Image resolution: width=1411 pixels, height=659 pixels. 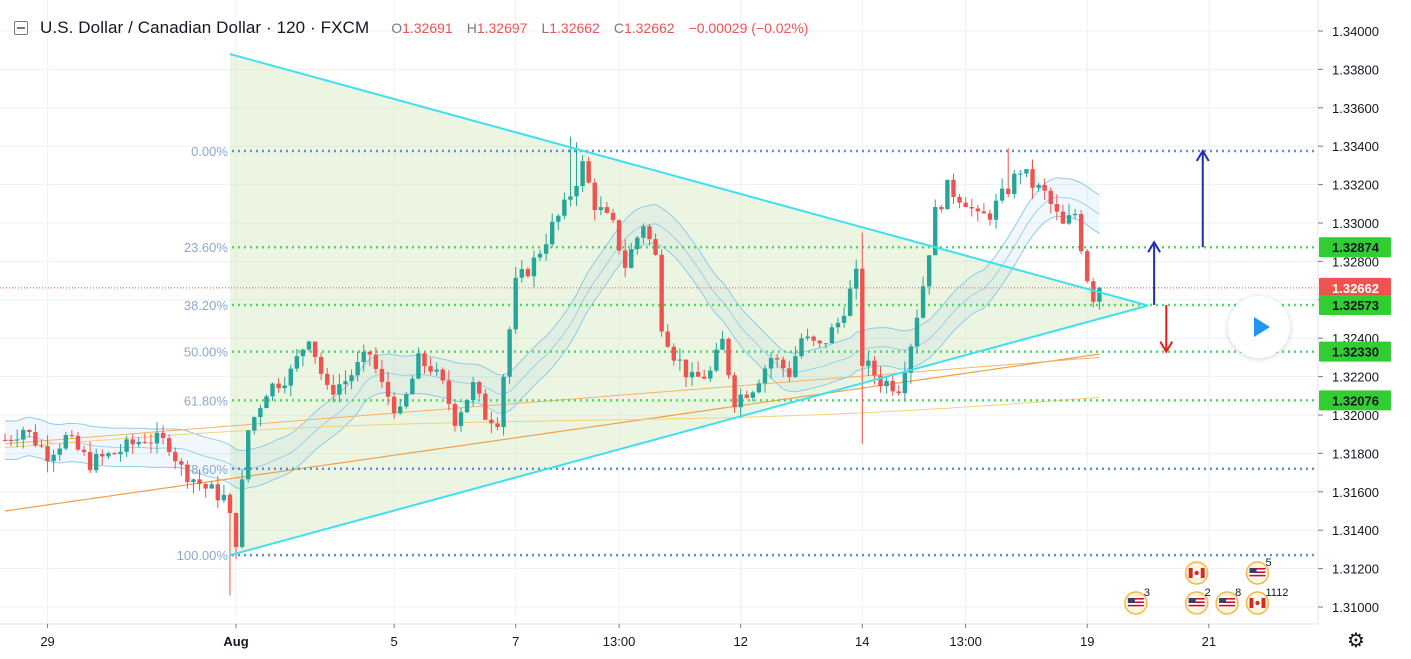 What do you see at coordinates (1259, 327) in the screenshot?
I see `replay-play-button` at bounding box center [1259, 327].